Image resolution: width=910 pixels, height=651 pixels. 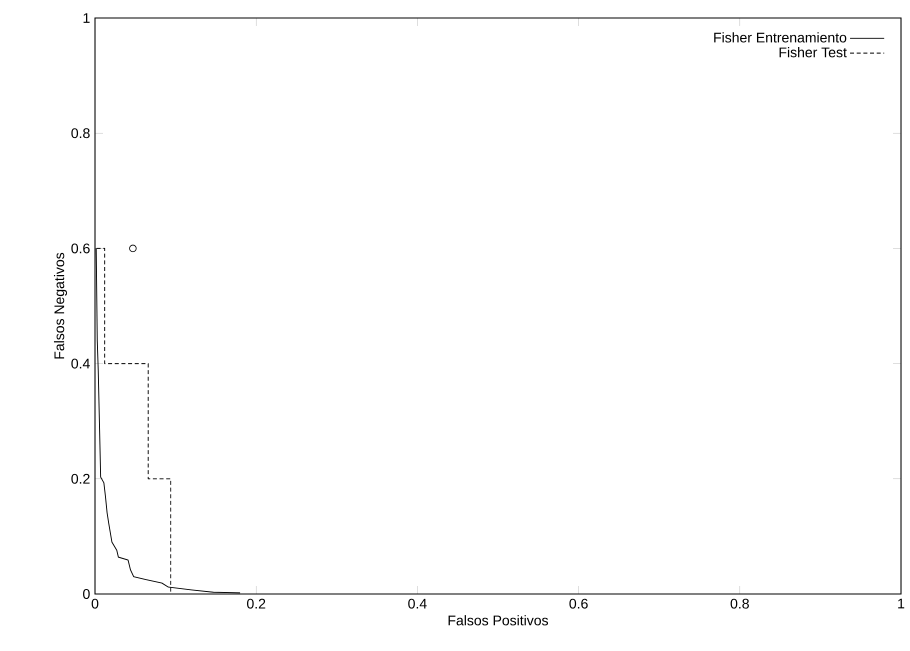 What do you see at coordinates (80, 248) in the screenshot?
I see `y-tick-label: 0.6` at bounding box center [80, 248].